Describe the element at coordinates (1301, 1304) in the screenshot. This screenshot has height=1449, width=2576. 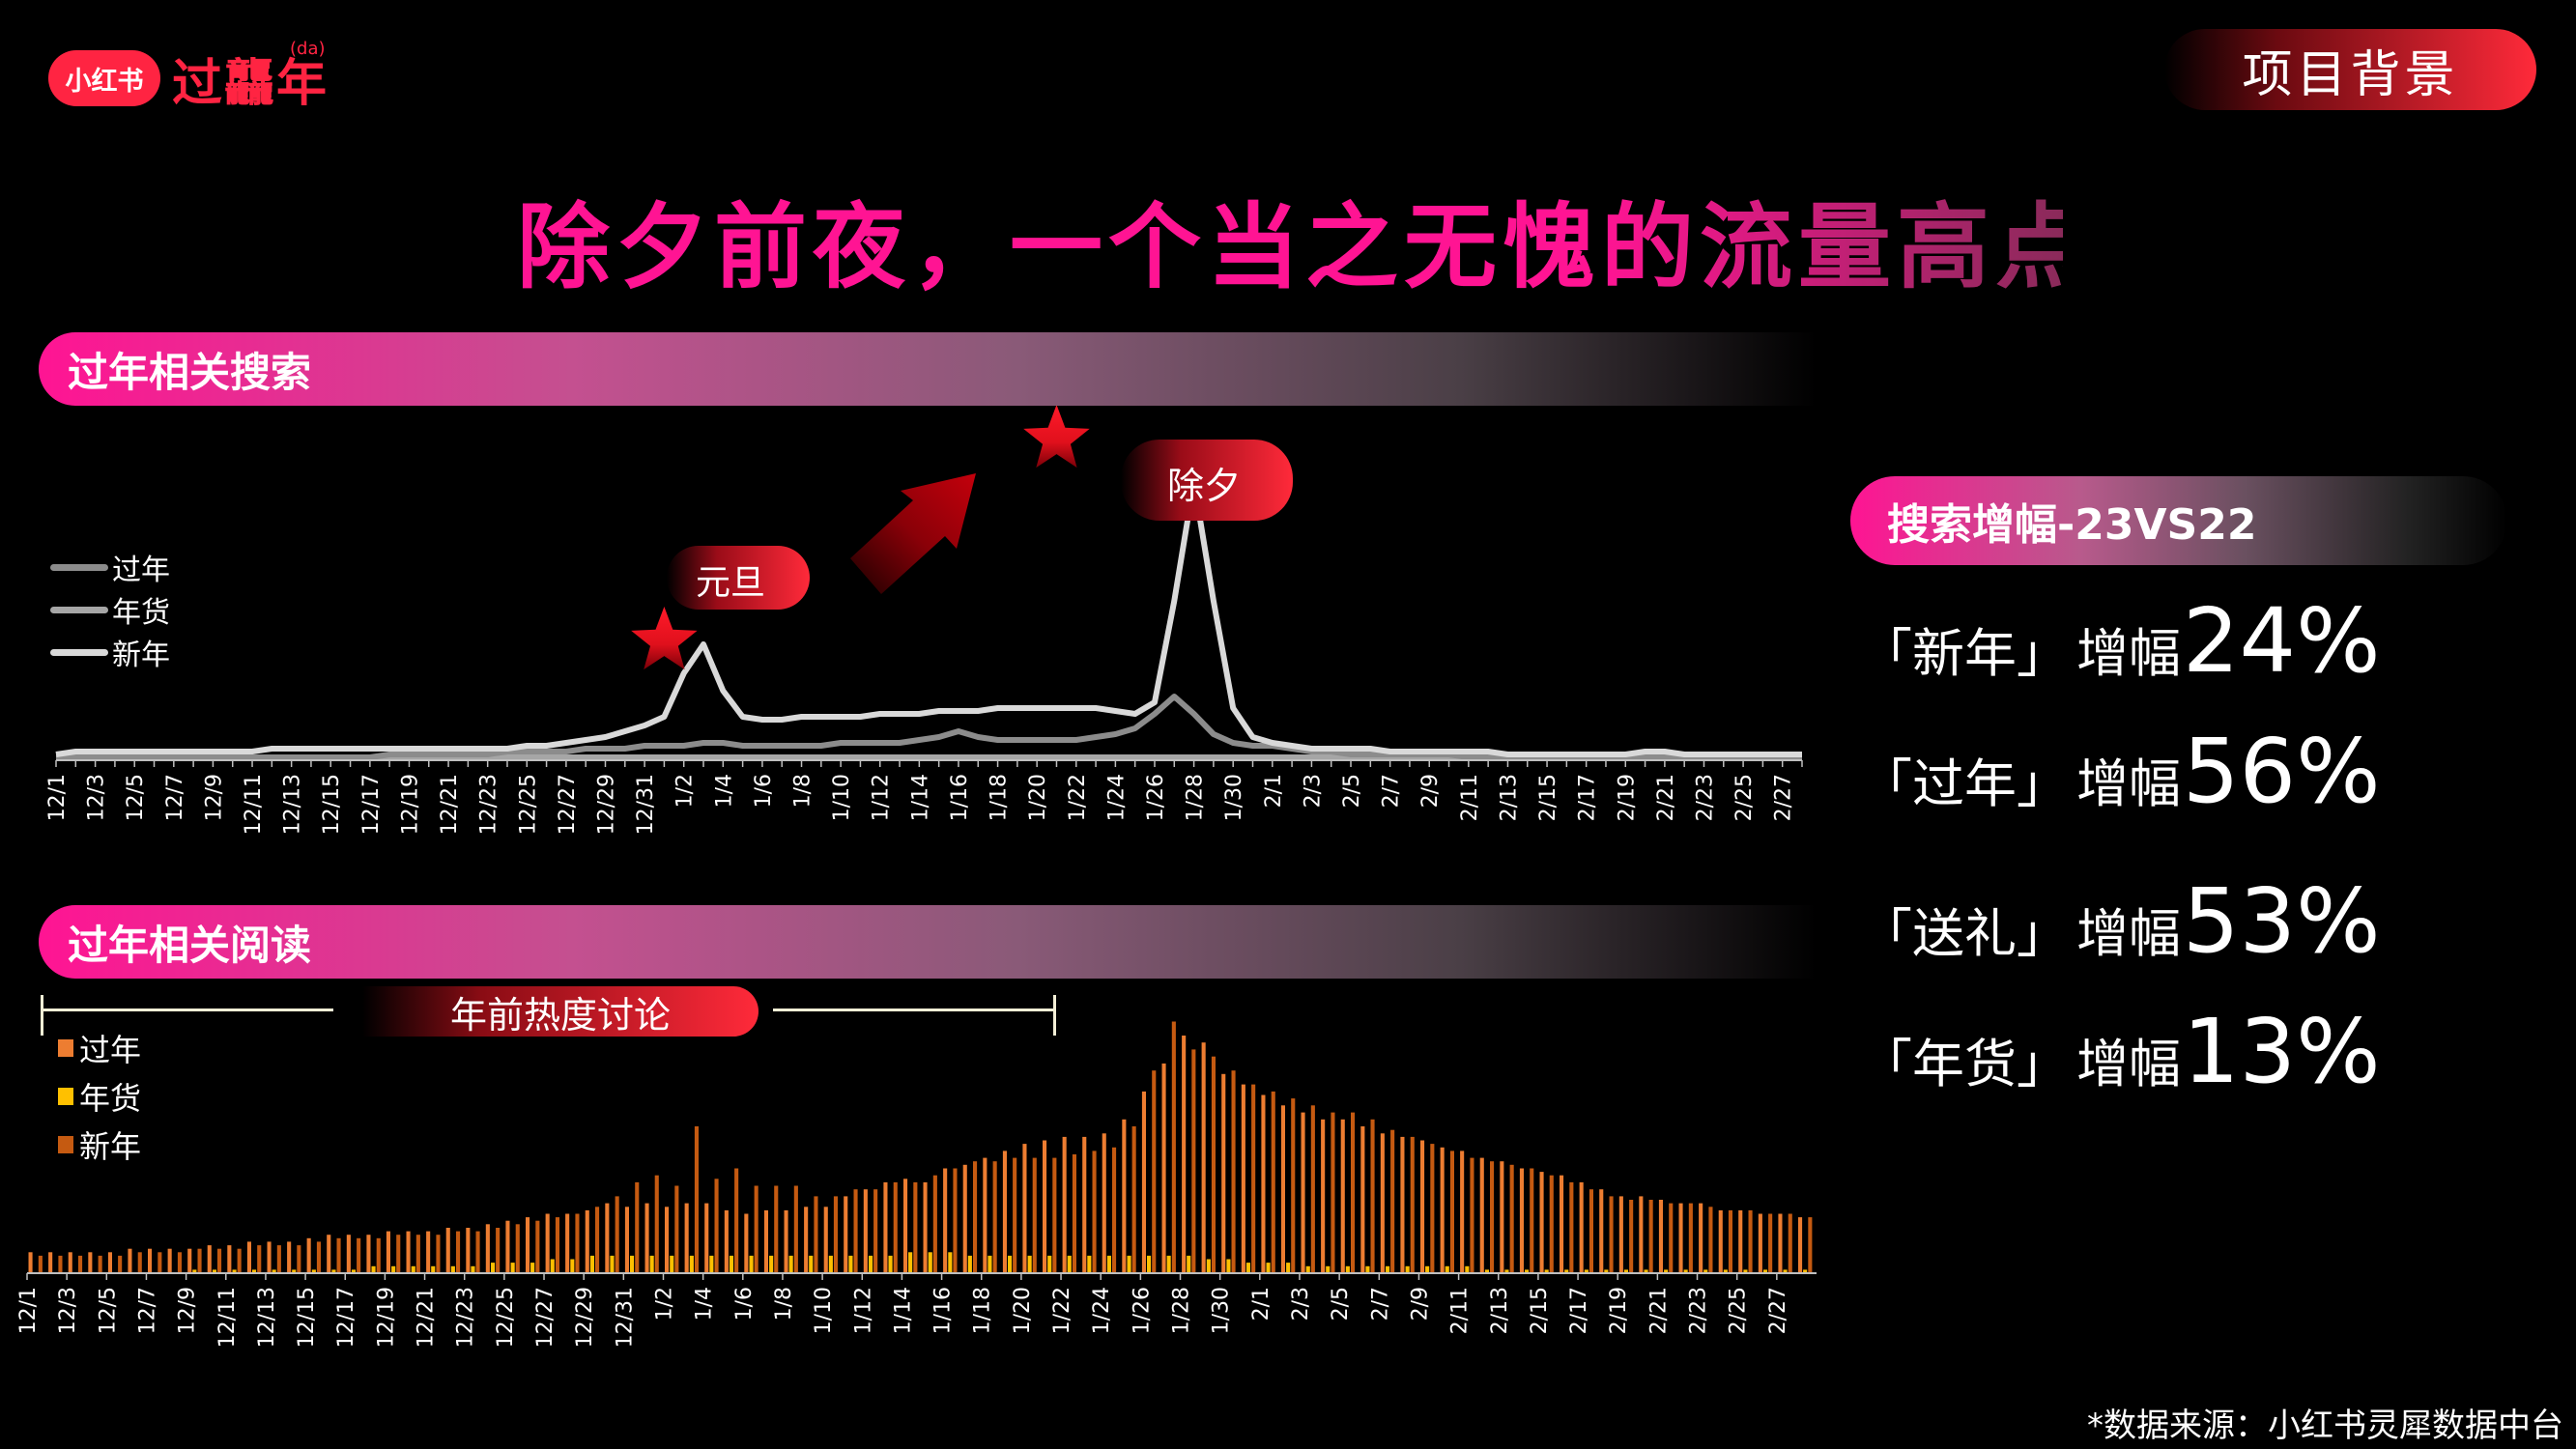
I see `x-tick-label: 2/3` at that location.